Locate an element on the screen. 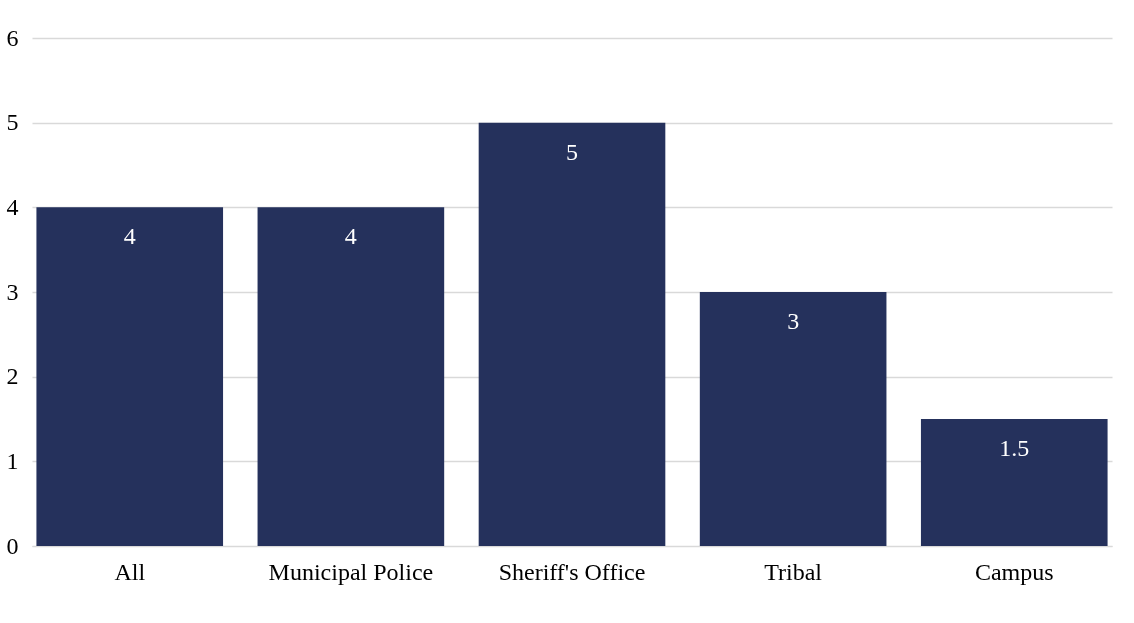  y-tick-label: 5 is located at coordinates (12, 122).